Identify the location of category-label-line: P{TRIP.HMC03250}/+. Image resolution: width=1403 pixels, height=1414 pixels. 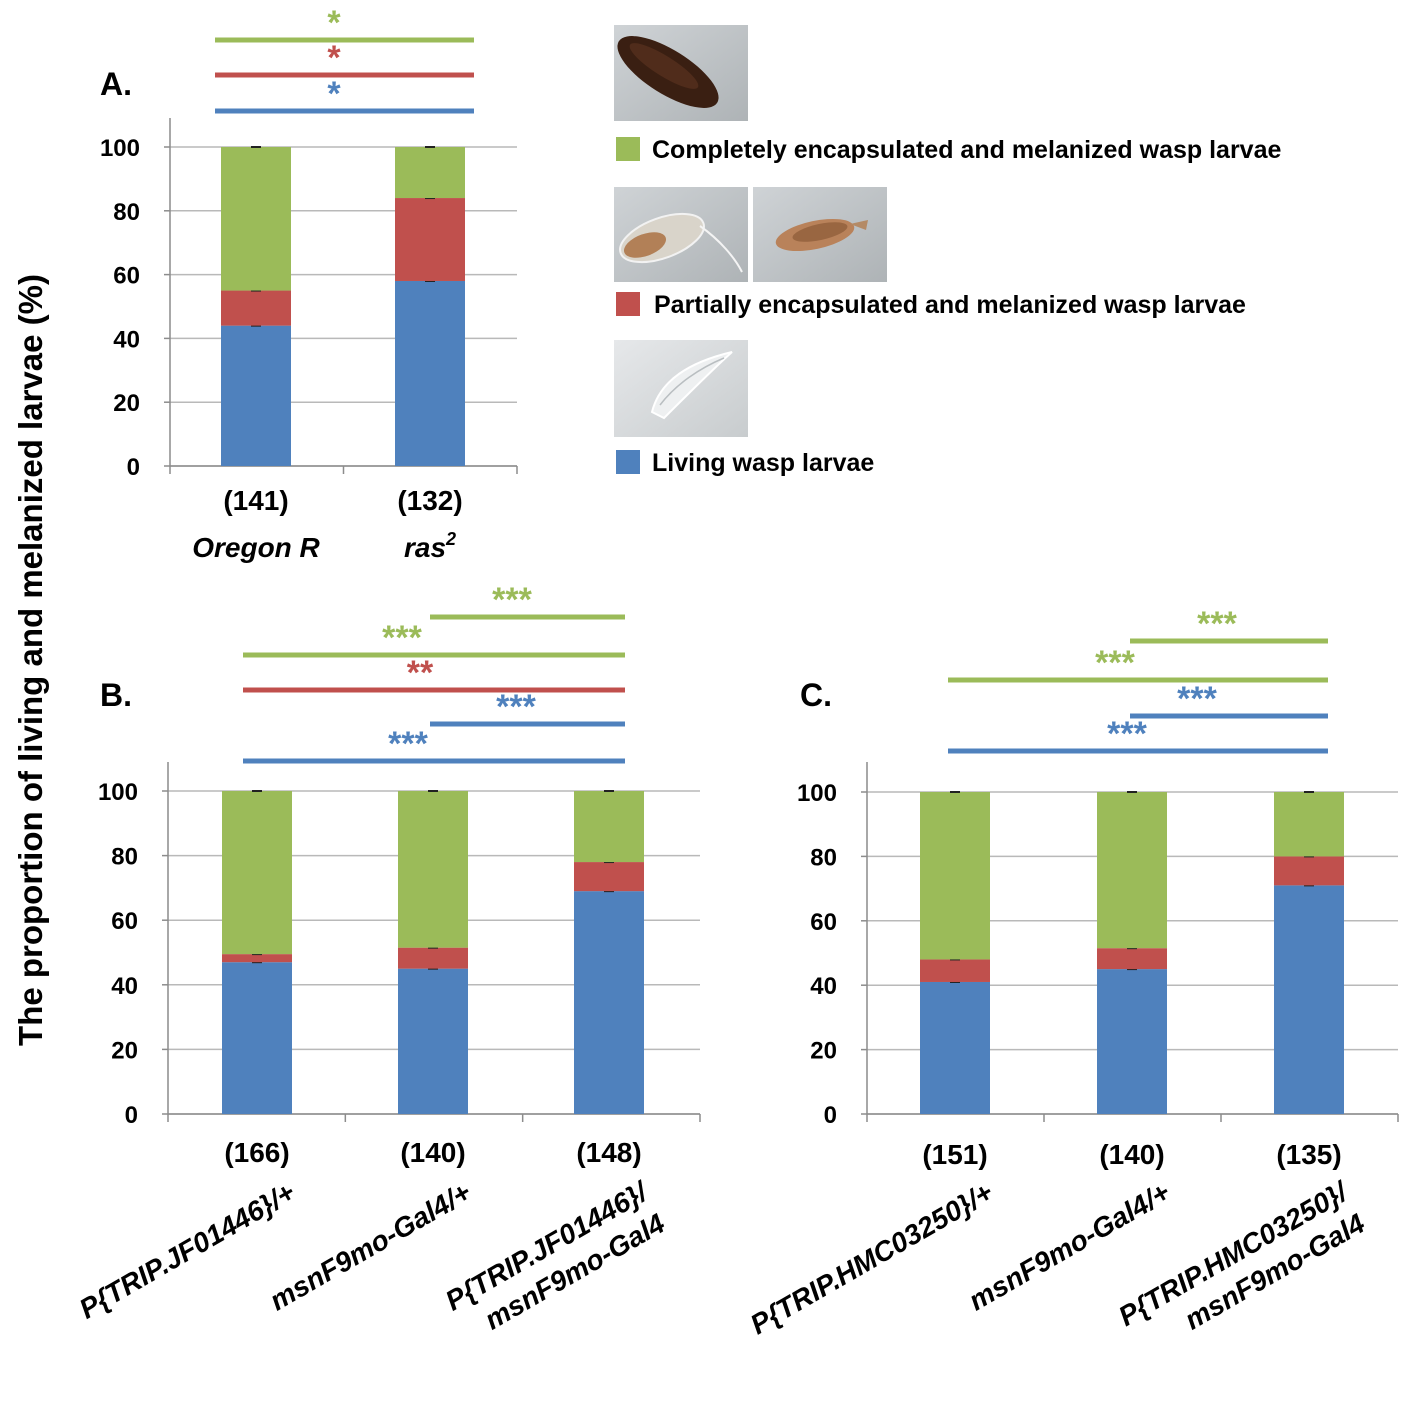
(871, 1258).